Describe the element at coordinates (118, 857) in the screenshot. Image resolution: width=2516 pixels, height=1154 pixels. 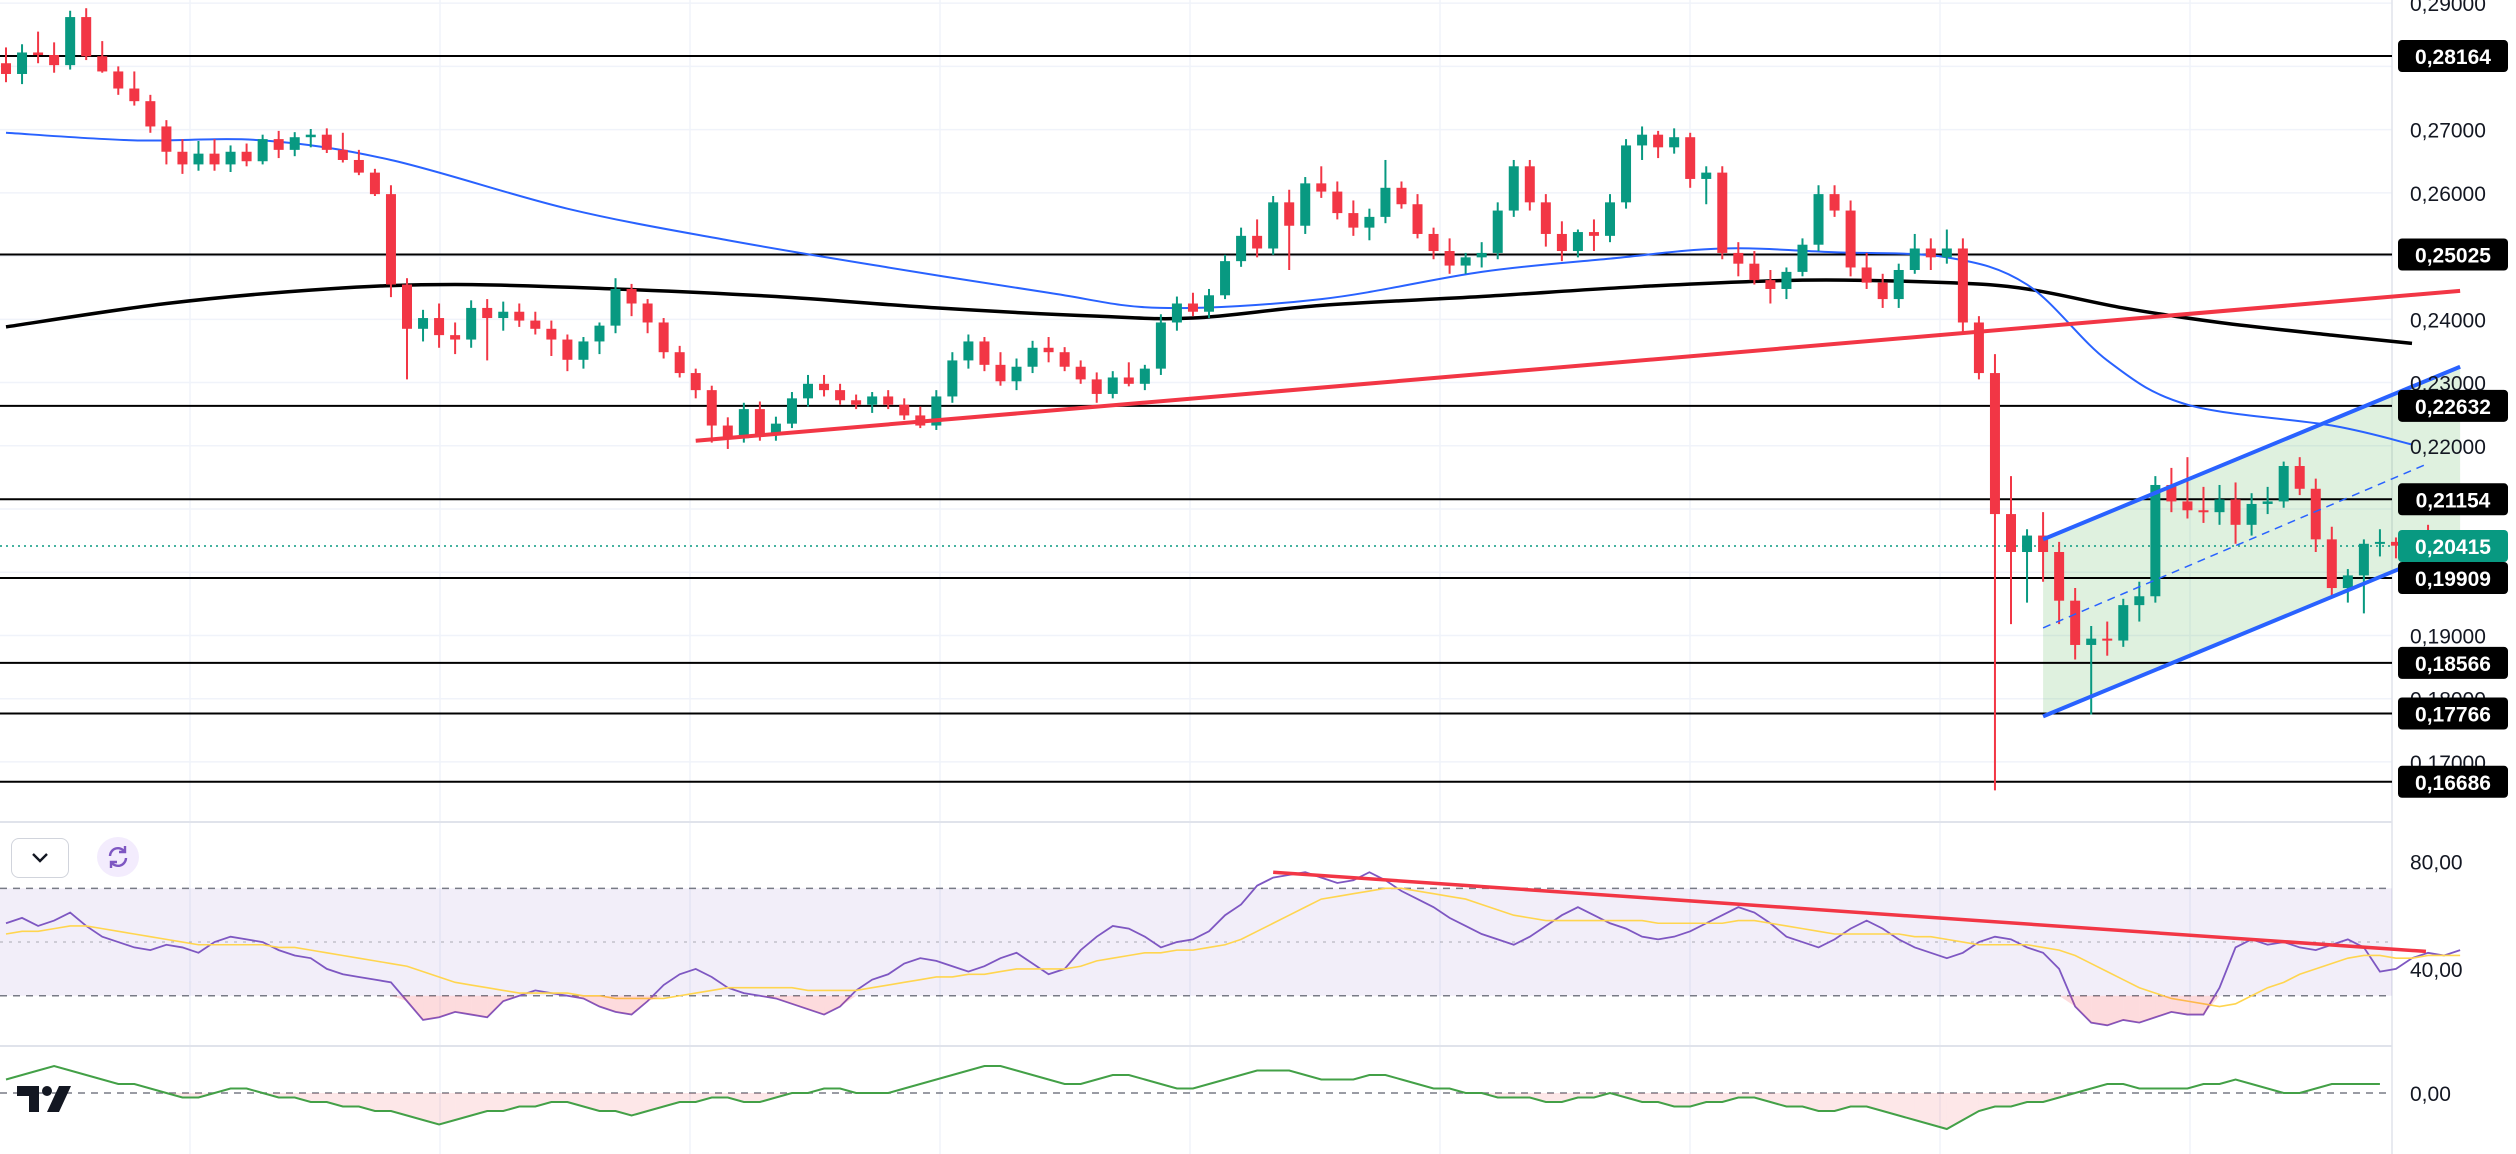
I see `refresh-button` at that location.